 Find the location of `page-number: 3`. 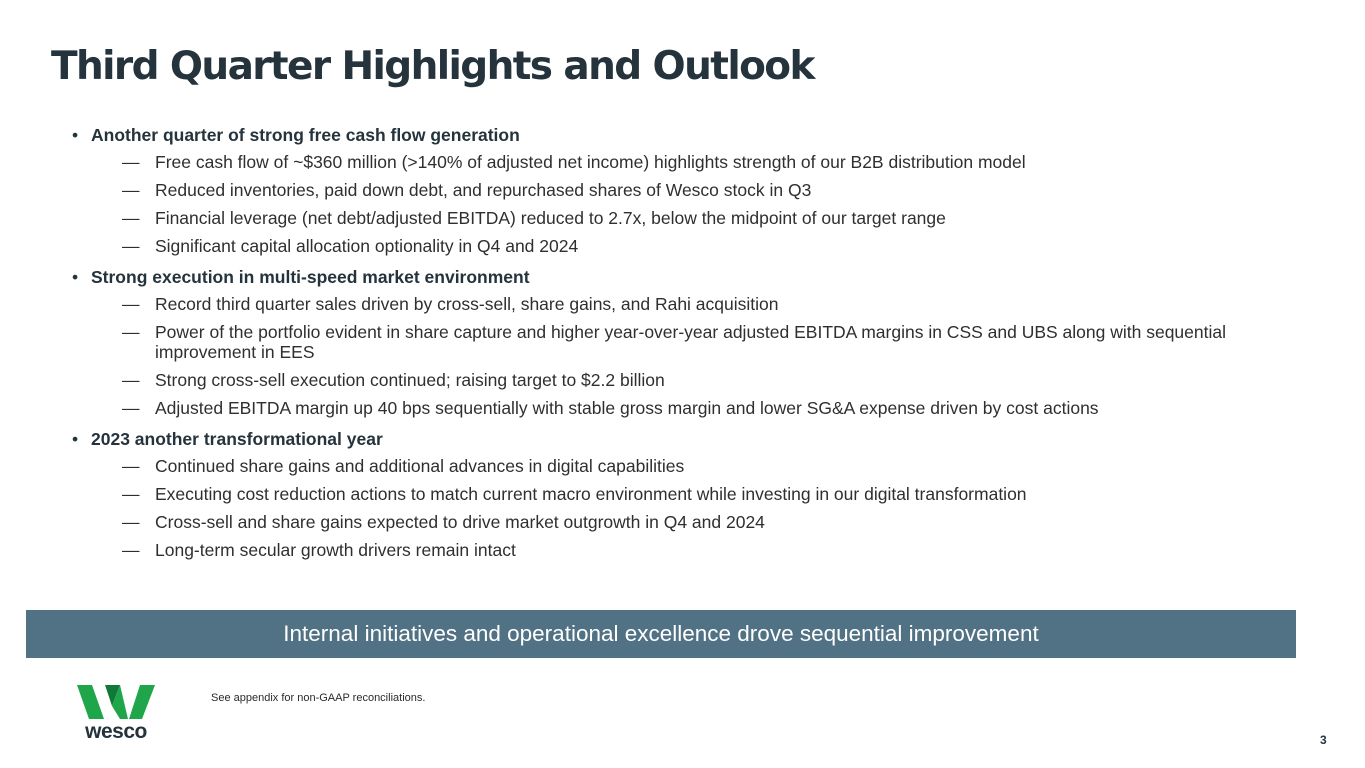

page-number: 3 is located at coordinates (1323, 740).